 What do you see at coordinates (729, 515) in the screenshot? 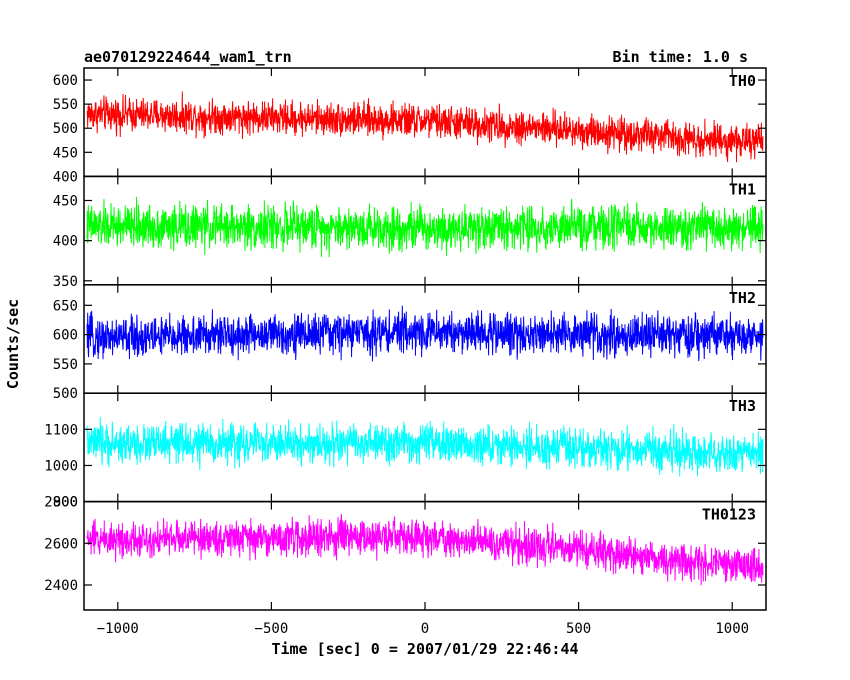
I see `panel-label: TH0123` at bounding box center [729, 515].